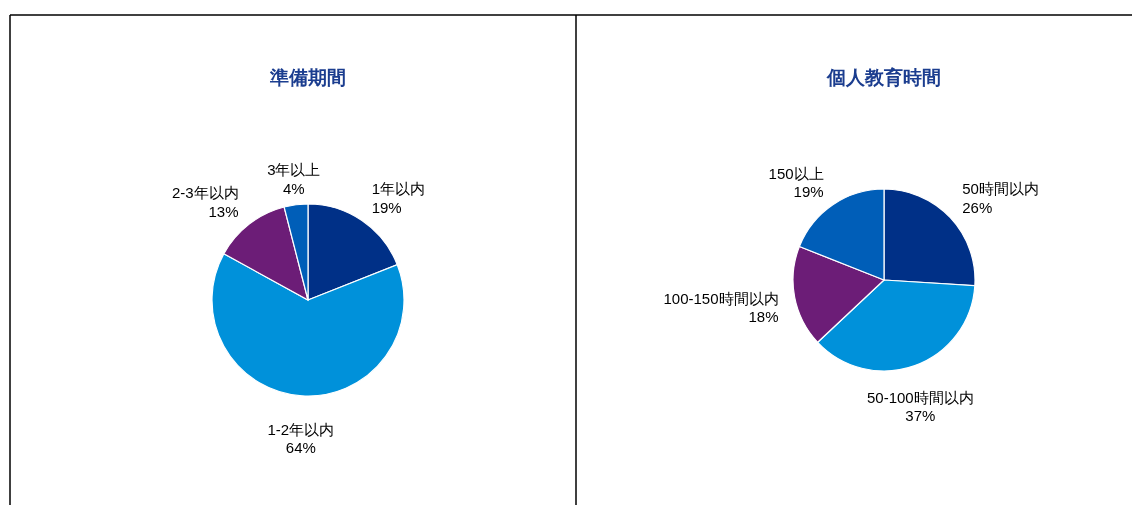  I want to click on slice-label: 1年以内, so click(398, 188).